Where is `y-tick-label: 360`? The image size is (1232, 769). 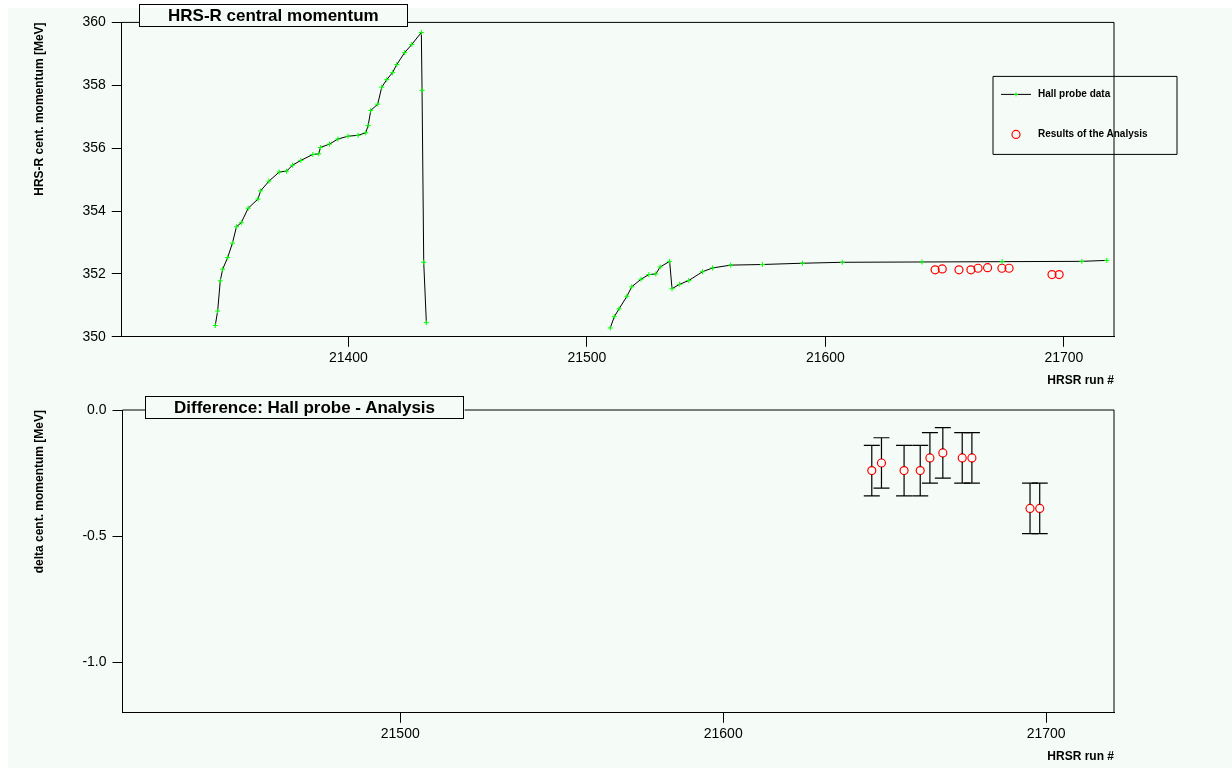
y-tick-label: 360 is located at coordinates (94, 21).